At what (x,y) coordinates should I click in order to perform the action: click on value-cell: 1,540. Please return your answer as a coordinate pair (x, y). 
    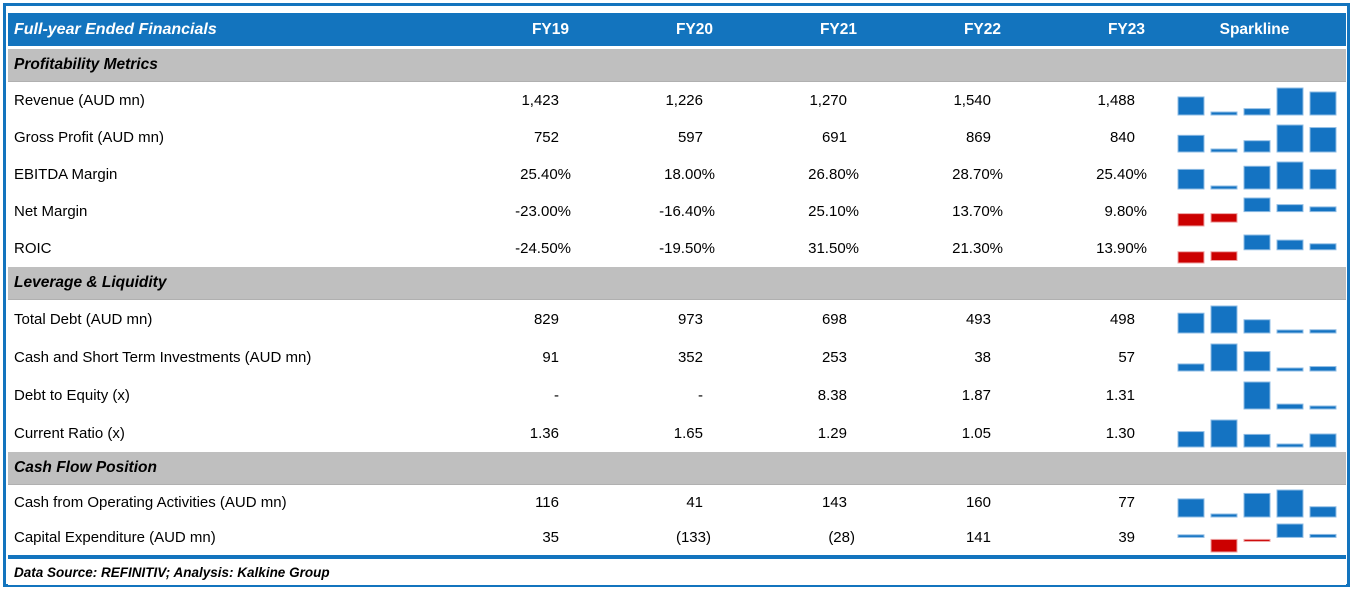
    Looking at the image, I should click on (972, 100).